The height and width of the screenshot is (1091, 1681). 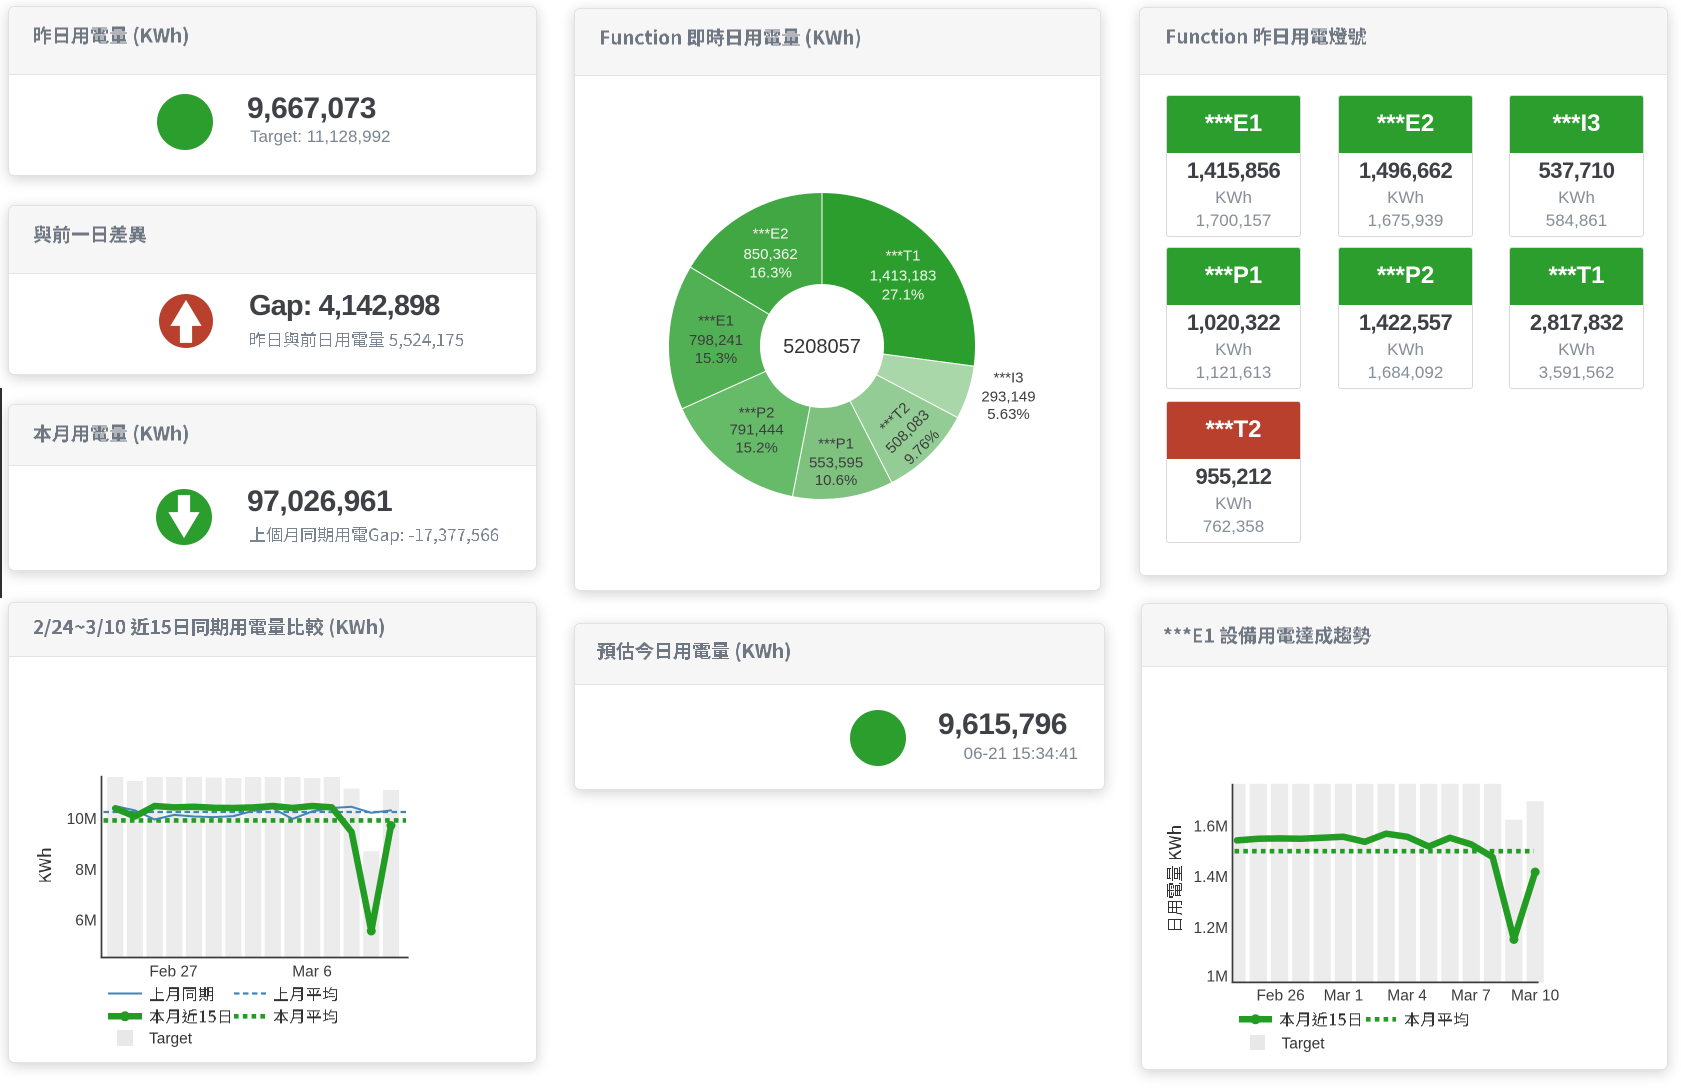 What do you see at coordinates (1217, 977) in the screenshot?
I see `svg-text: 1M` at bounding box center [1217, 977].